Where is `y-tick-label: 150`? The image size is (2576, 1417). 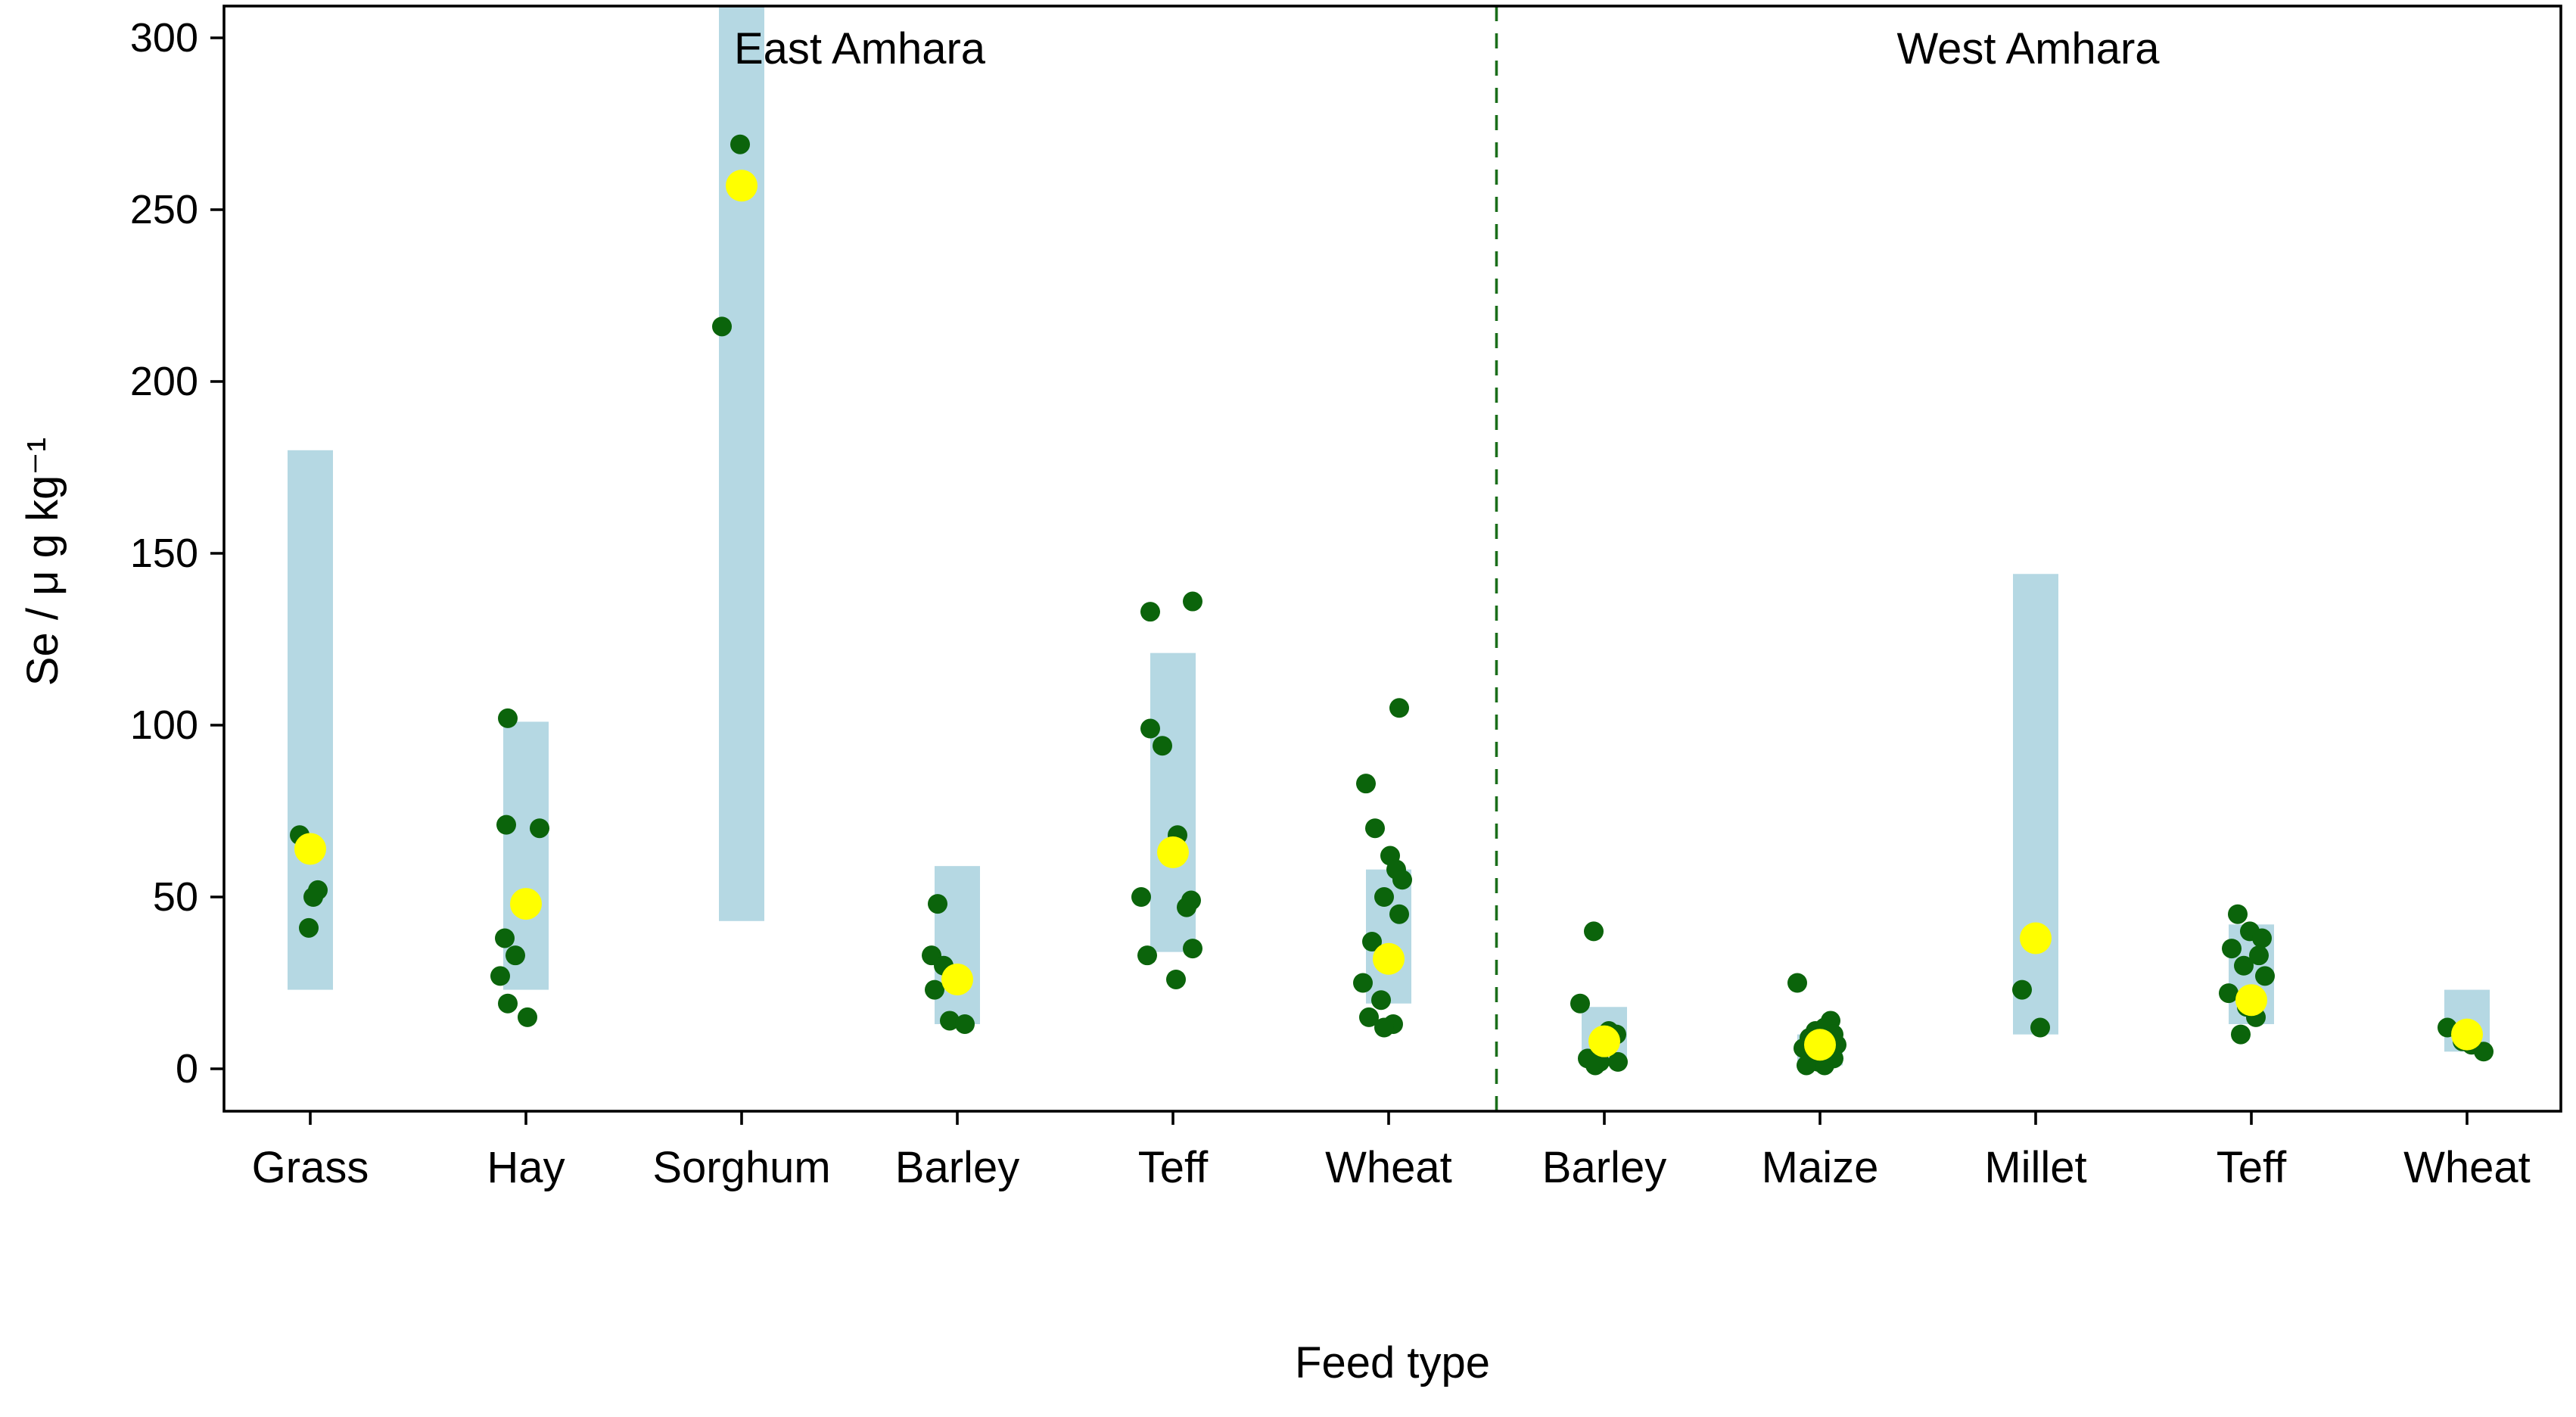 y-tick-label: 150 is located at coordinates (164, 553).